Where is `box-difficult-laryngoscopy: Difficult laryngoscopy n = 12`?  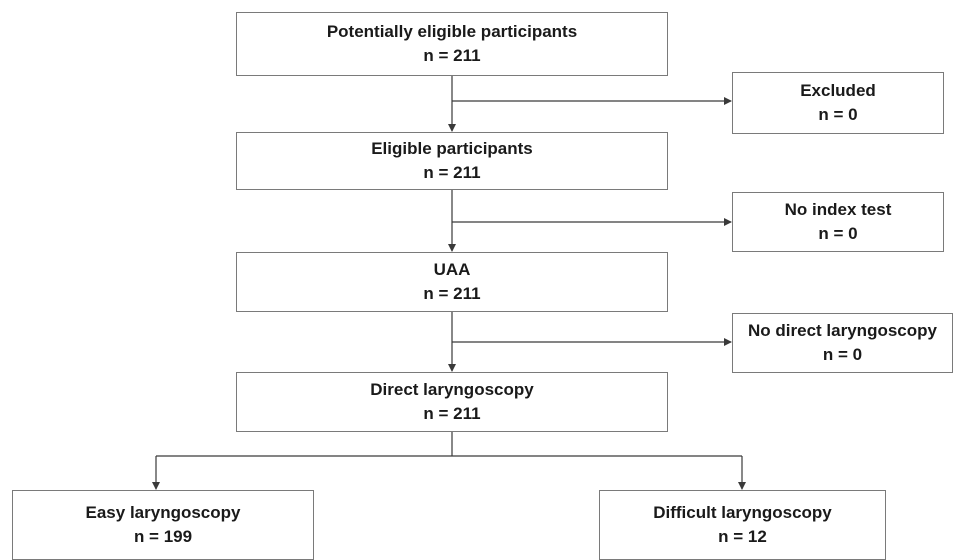
box-difficult-laryngoscopy: Difficult laryngoscopy n = 12 is located at coordinates (742, 525).